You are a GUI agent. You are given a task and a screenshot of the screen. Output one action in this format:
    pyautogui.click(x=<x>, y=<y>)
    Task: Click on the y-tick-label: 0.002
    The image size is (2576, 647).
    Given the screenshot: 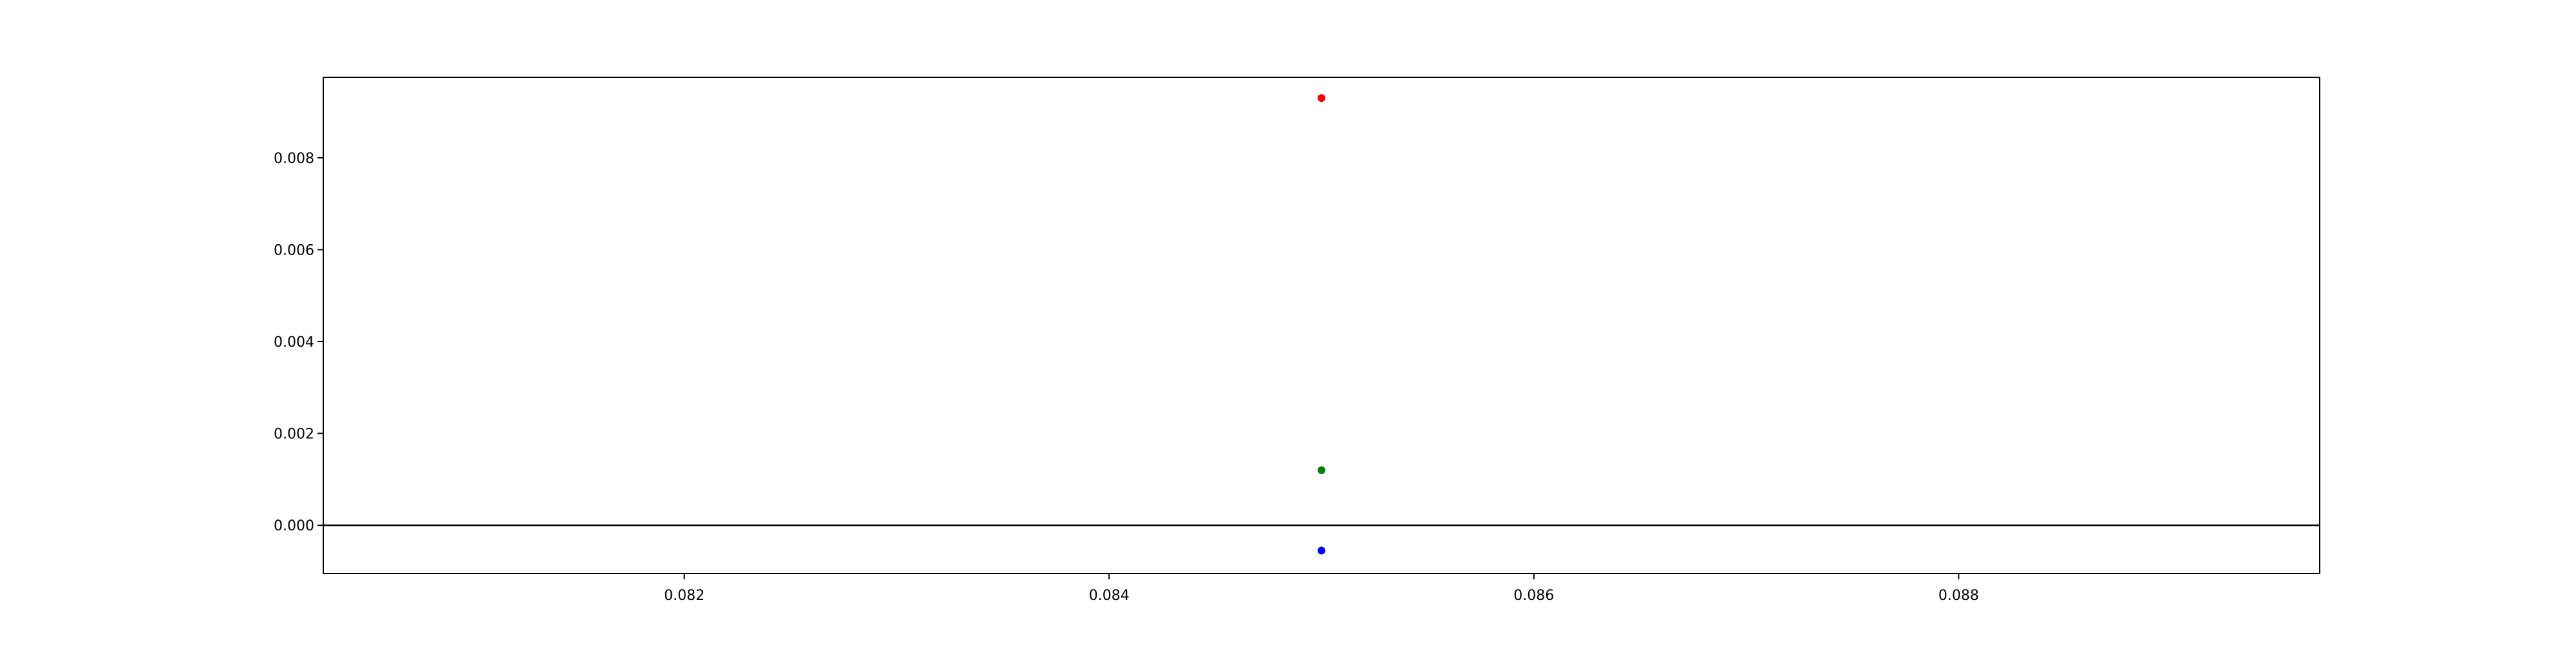 What is the action you would take?
    pyautogui.click(x=294, y=435)
    